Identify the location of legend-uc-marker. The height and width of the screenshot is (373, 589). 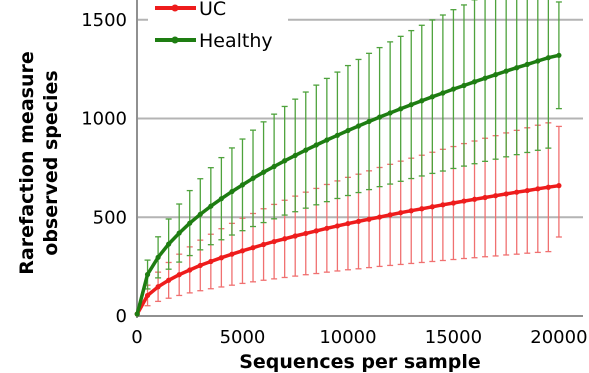
(175, 8).